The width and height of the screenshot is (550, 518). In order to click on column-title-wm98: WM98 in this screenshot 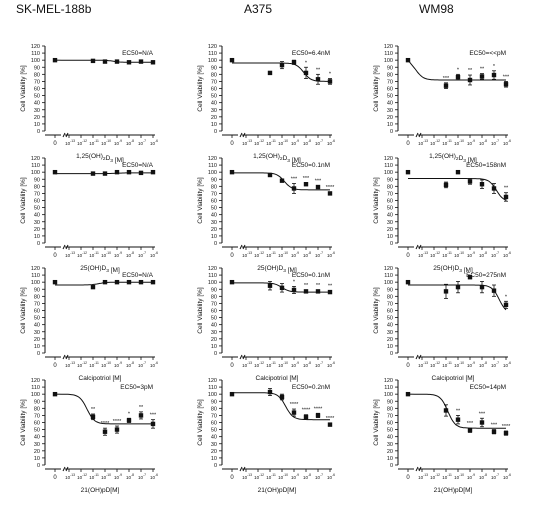, I will do `click(436, 9)`.